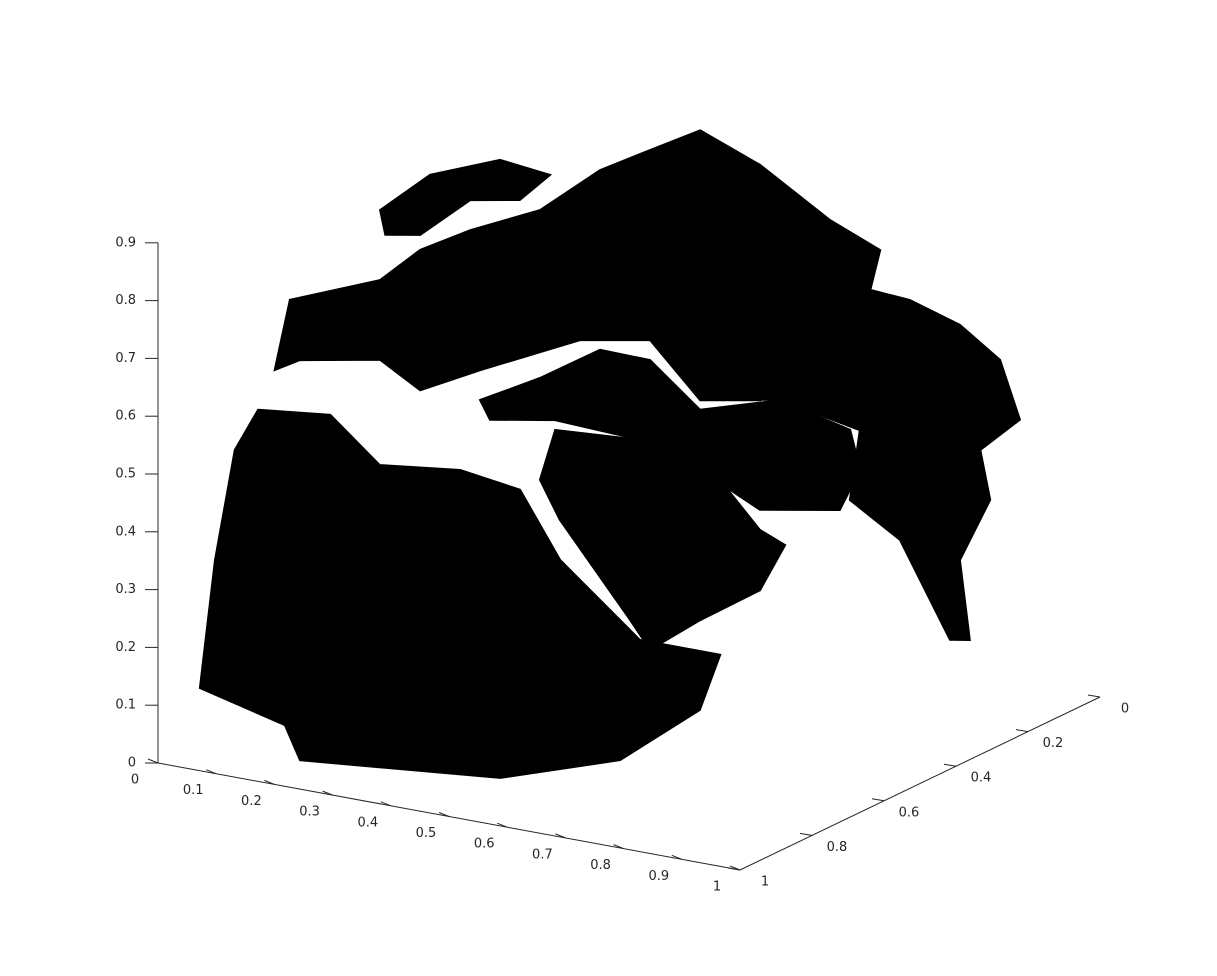 Image resolution: width=1217 pixels, height=976 pixels. Describe the element at coordinates (717, 887) in the screenshot. I see `x-tick-label: 1` at that location.